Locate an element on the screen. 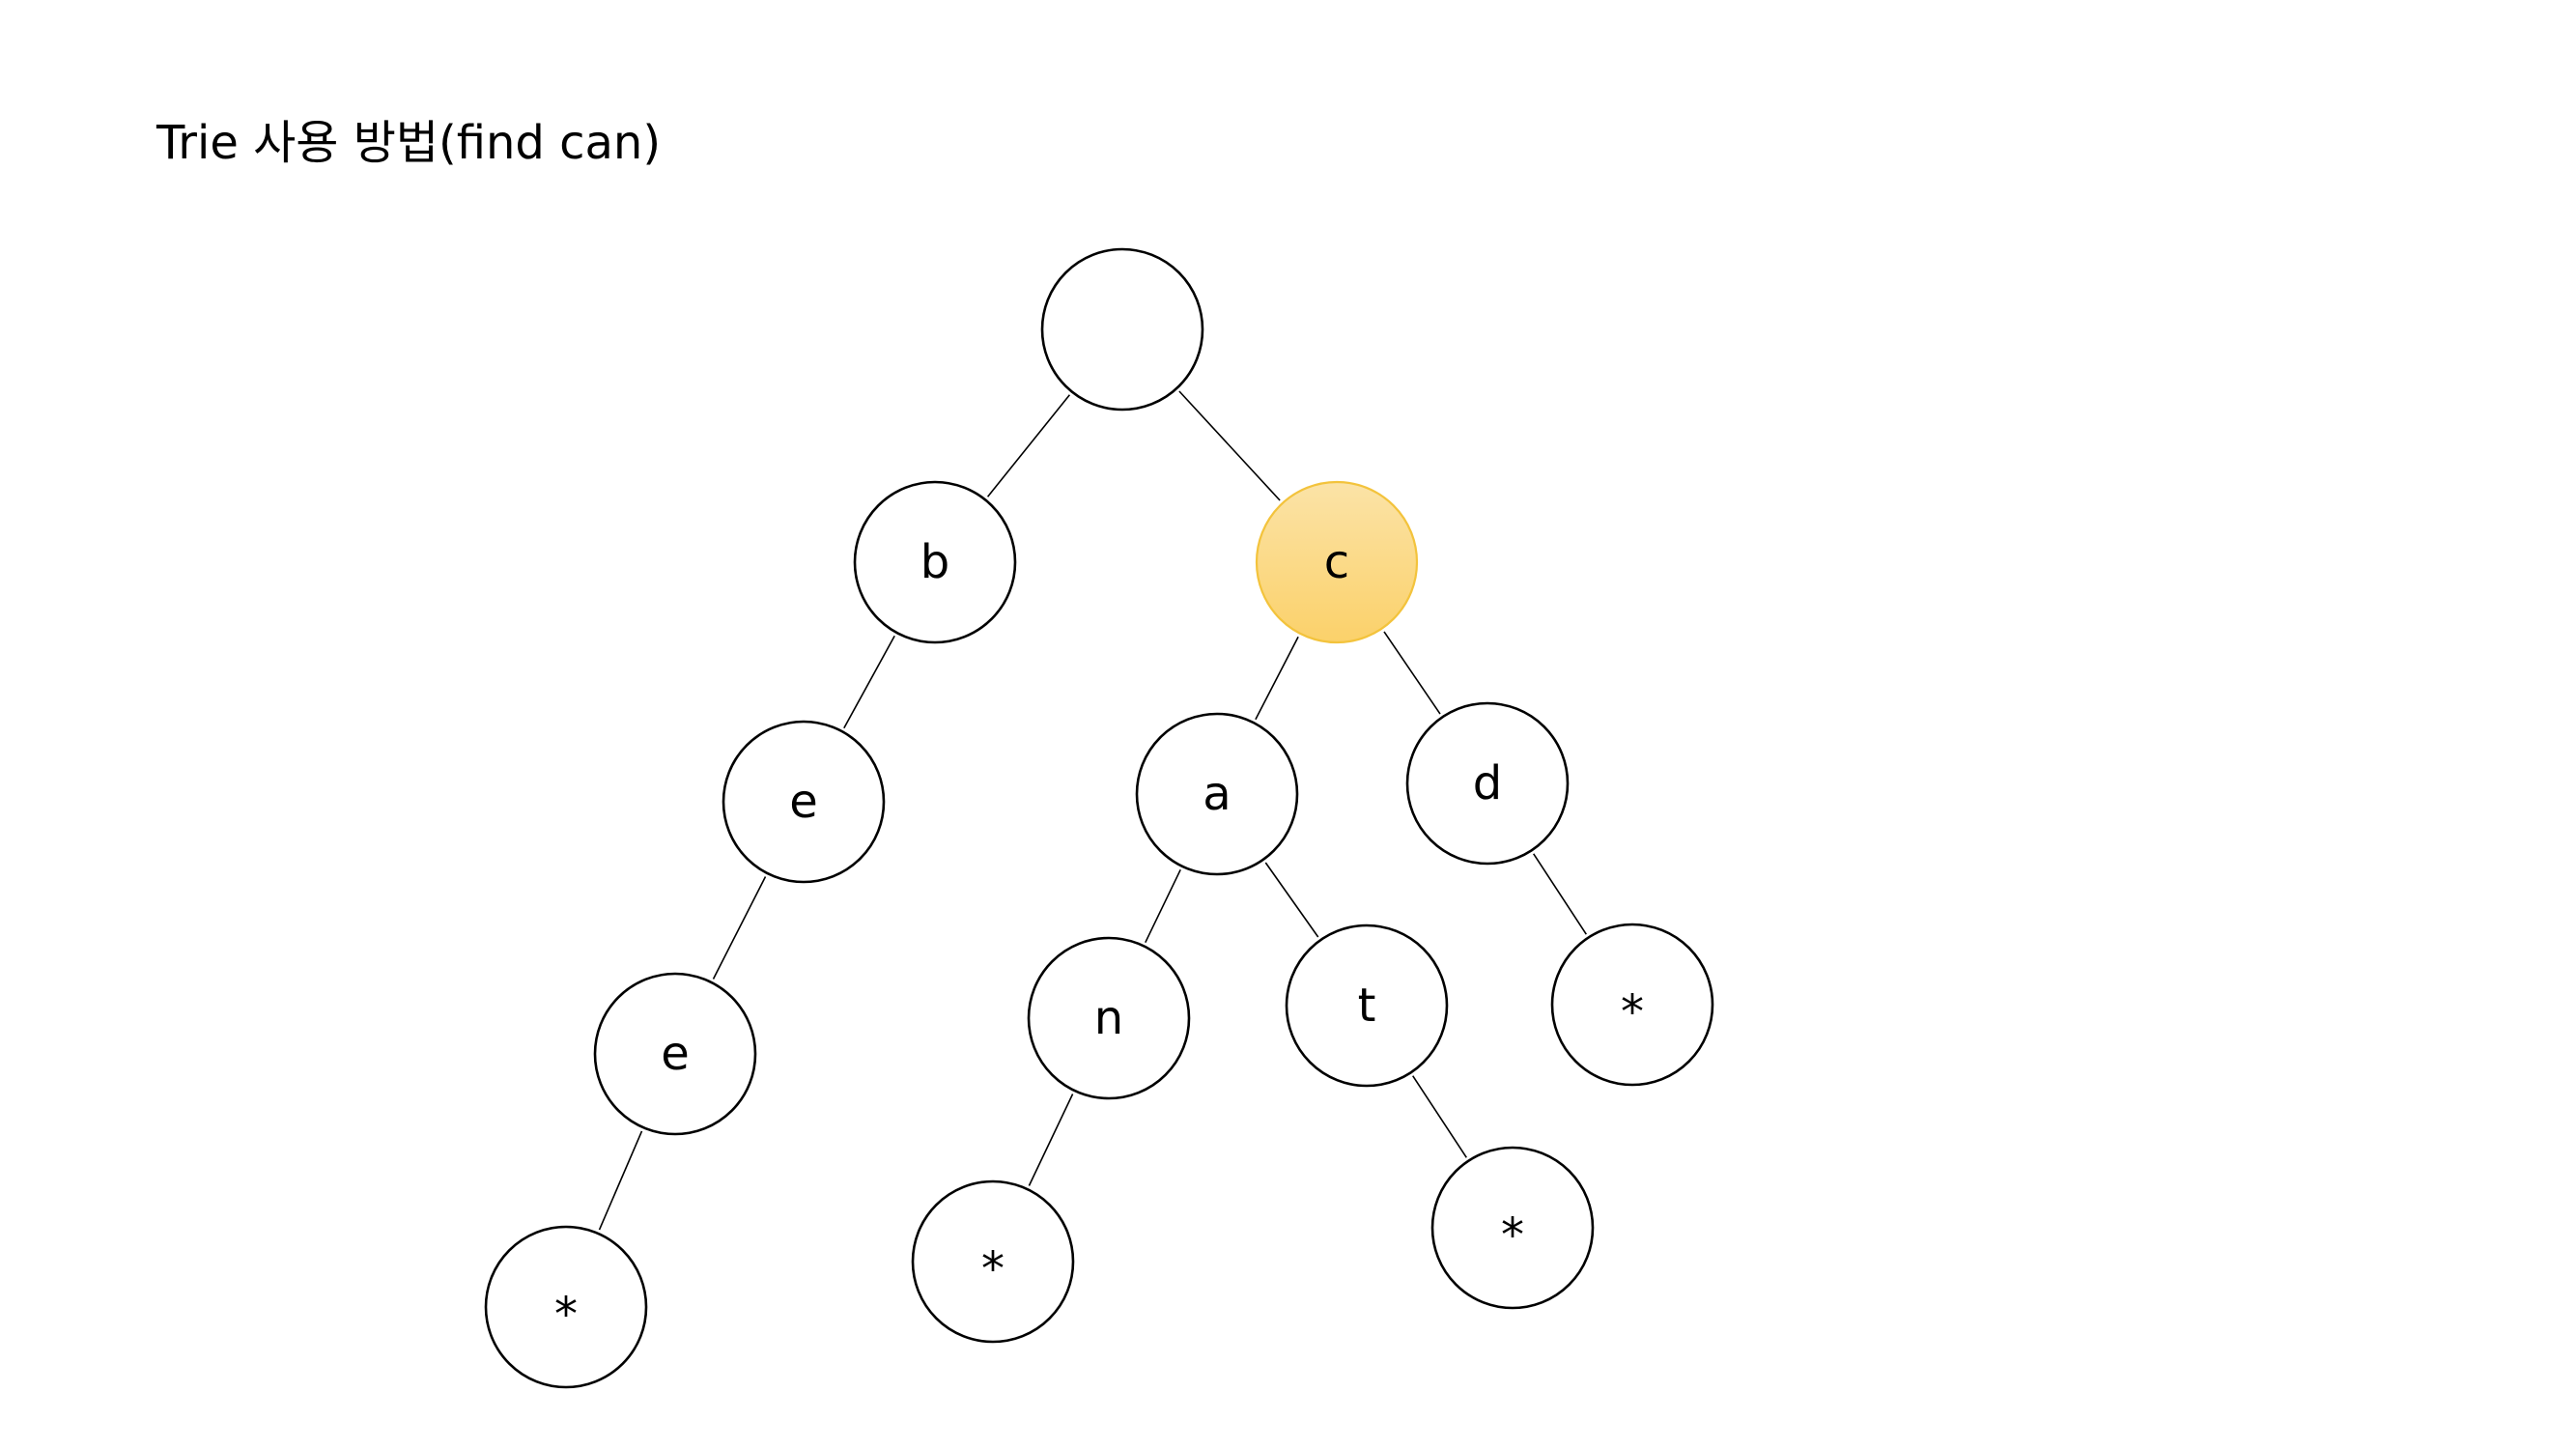  trie-node-bee_end: * is located at coordinates (566, 1307).